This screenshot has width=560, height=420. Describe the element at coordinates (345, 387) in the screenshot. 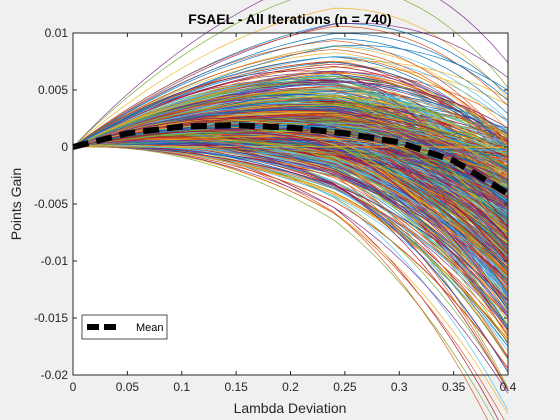

I see `x-tick-label: 0.25` at that location.